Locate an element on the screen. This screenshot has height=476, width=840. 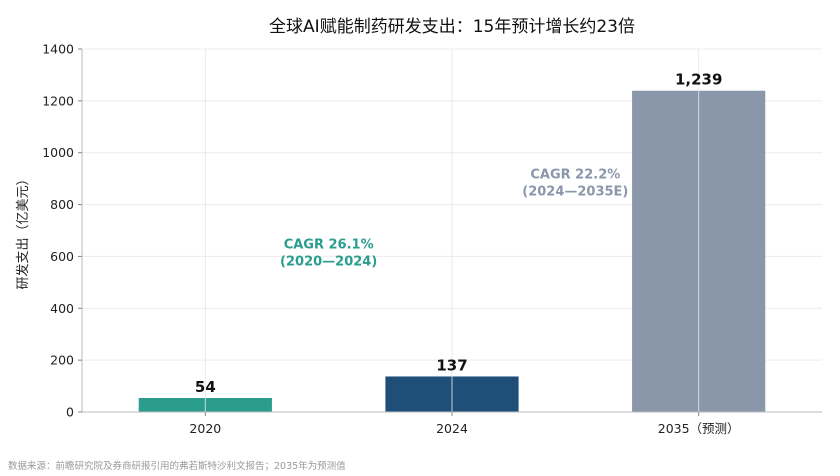
x-tick-label: 2035（预测） is located at coordinates (699, 428).